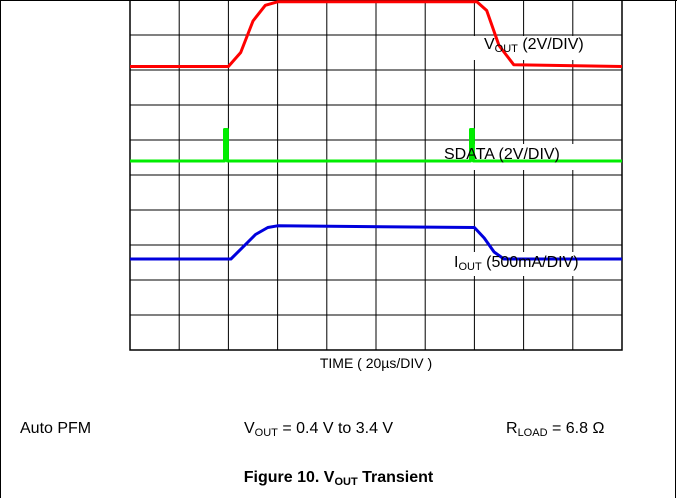 This screenshot has width=677, height=498. Describe the element at coordinates (376, 242) in the screenshot. I see `iout-trace` at that location.